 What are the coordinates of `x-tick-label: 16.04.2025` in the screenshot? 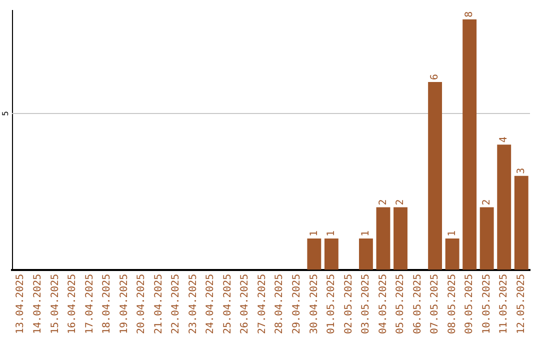 It's located at (72, 304).